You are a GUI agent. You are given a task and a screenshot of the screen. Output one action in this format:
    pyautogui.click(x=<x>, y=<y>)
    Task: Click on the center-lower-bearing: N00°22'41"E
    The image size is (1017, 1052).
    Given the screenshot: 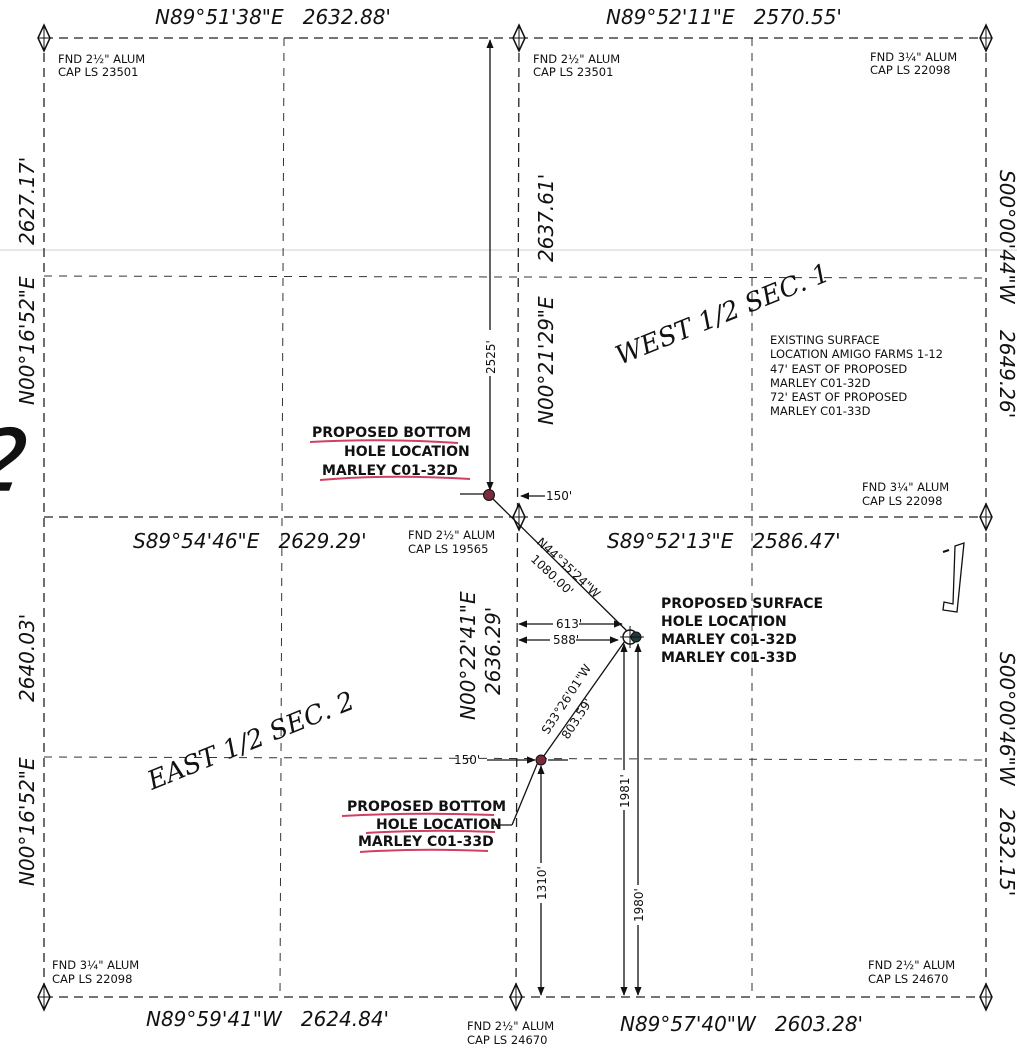 What is the action you would take?
    pyautogui.click(x=468, y=655)
    